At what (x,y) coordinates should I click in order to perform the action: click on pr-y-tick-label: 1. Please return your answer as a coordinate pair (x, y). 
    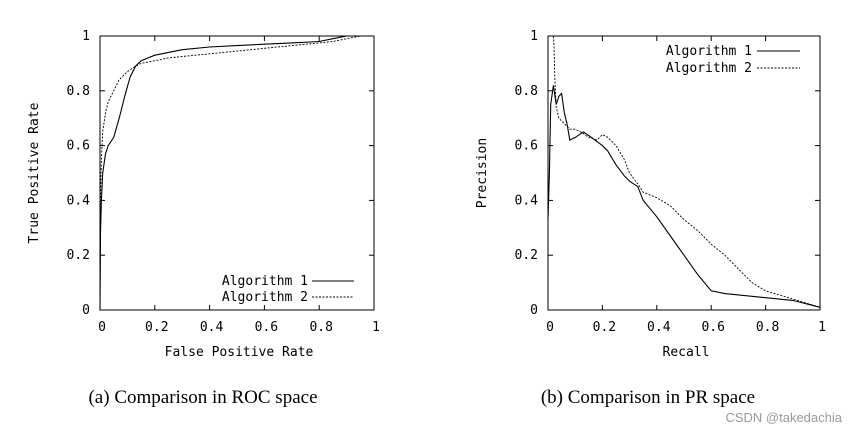
    Looking at the image, I should click on (534, 36).